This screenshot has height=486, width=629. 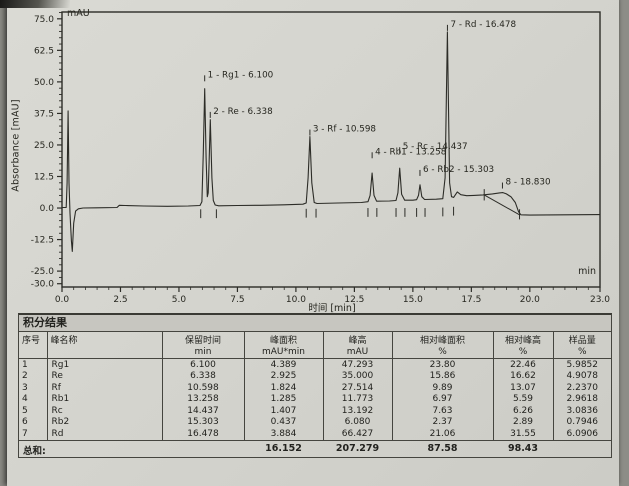 I want to click on table-row: 7 Rd 16.478 3.884 66.427 21.06 31.55 6.0906, so click(x=315, y=434).